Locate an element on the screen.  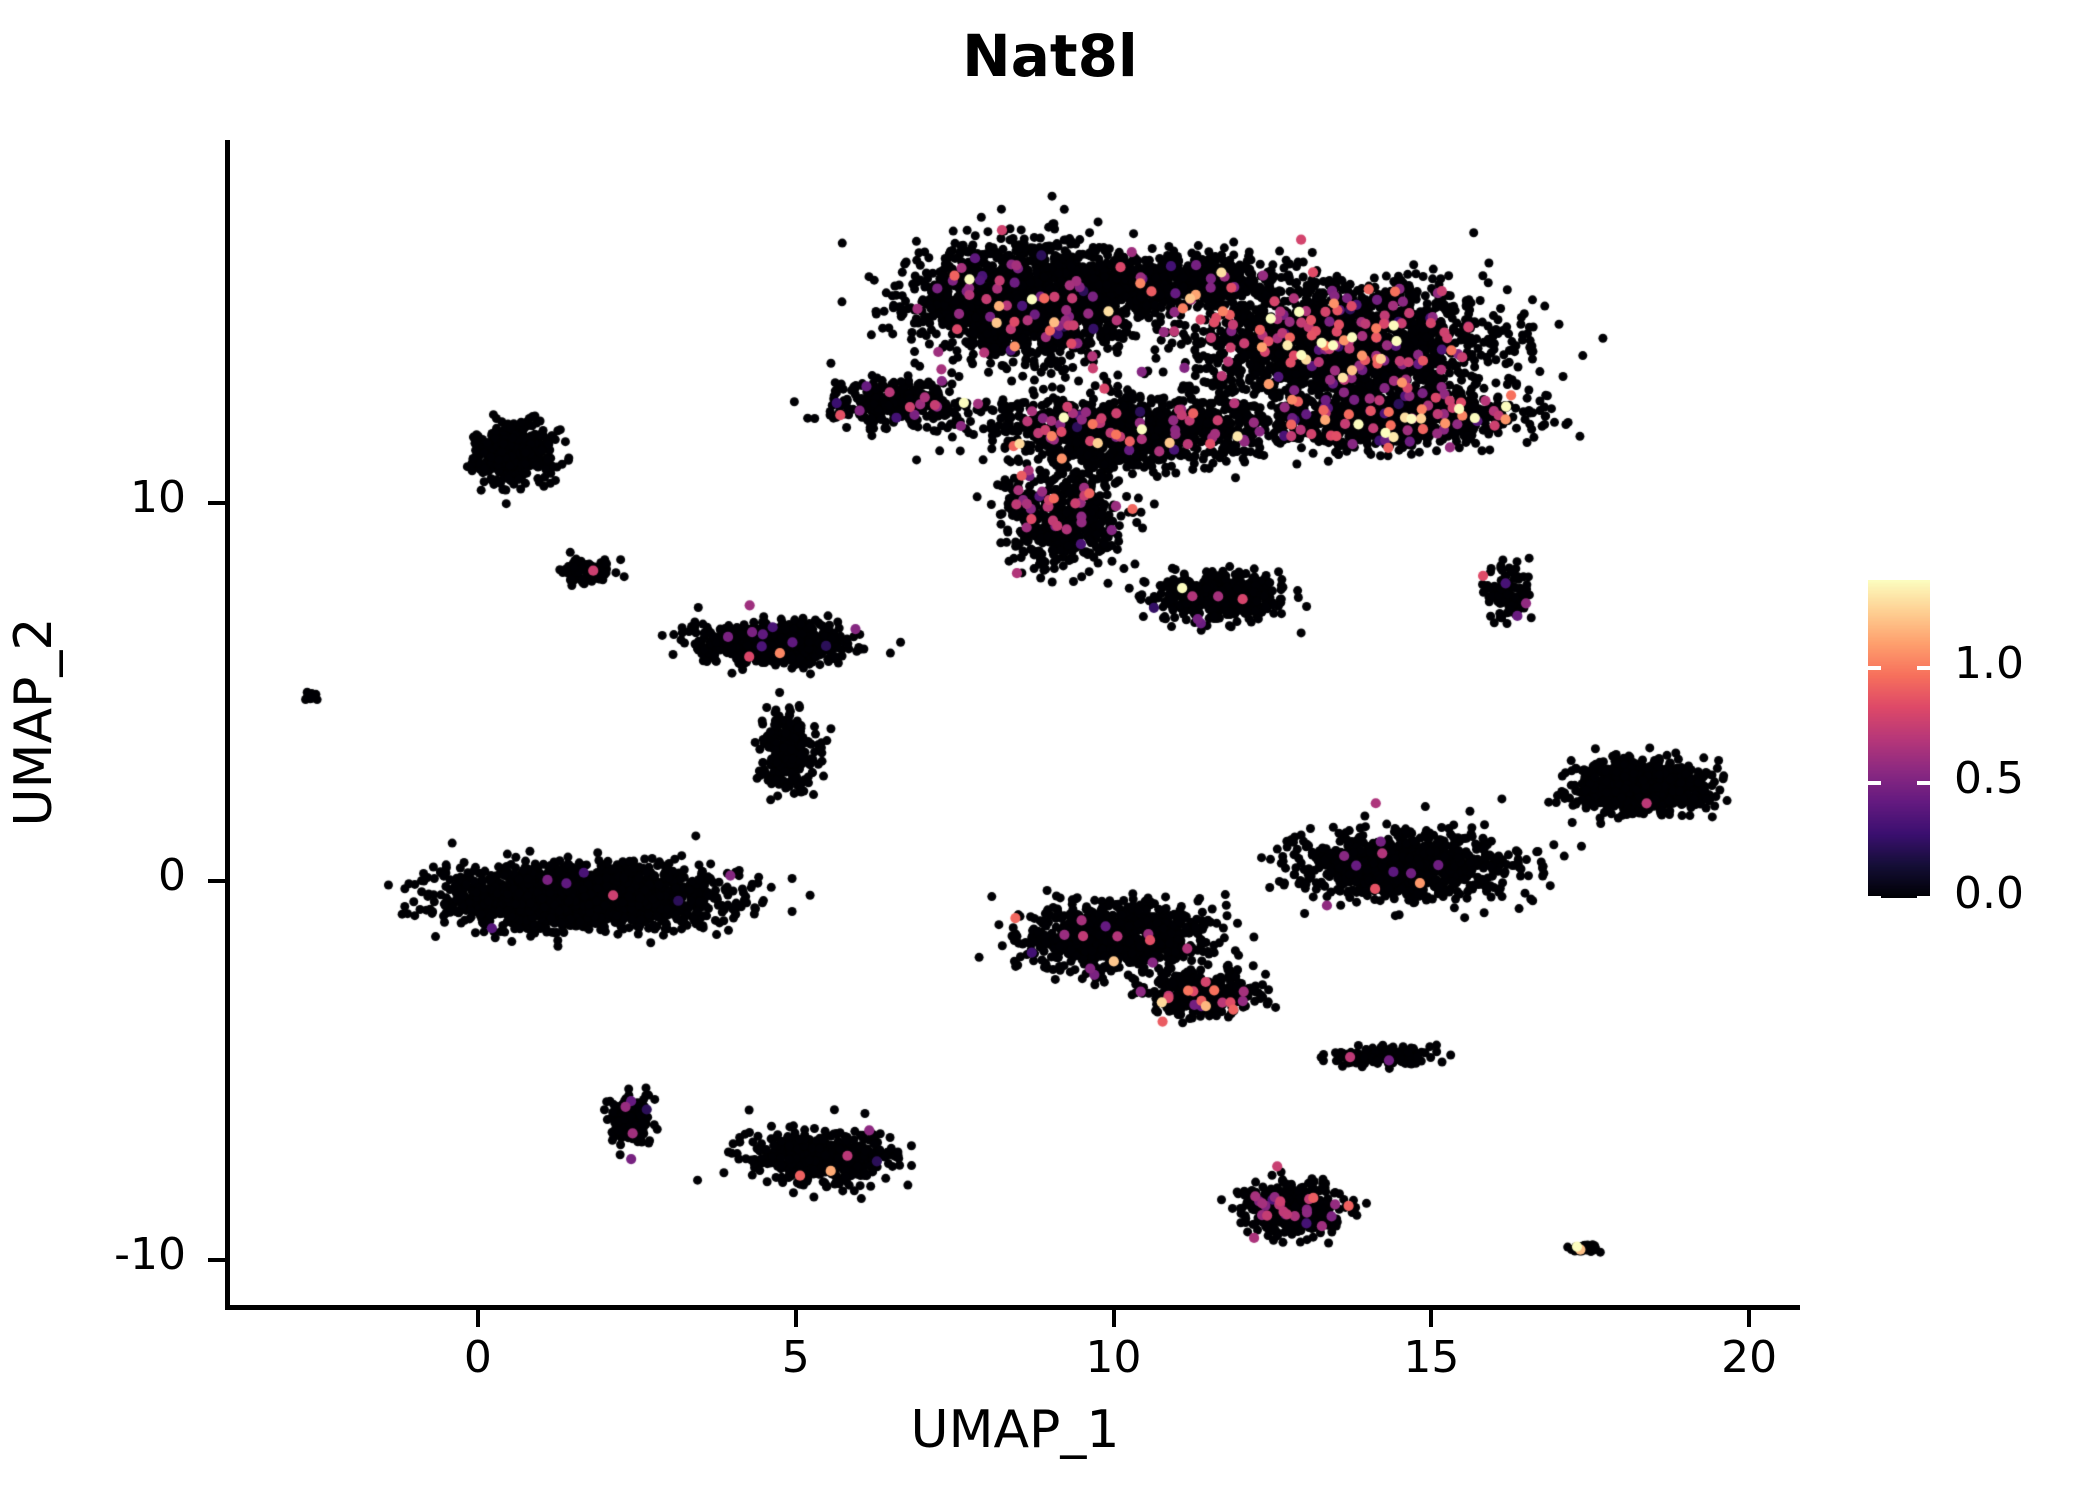
x-axis-label: UMAP_1 is located at coordinates (1015, 1430).